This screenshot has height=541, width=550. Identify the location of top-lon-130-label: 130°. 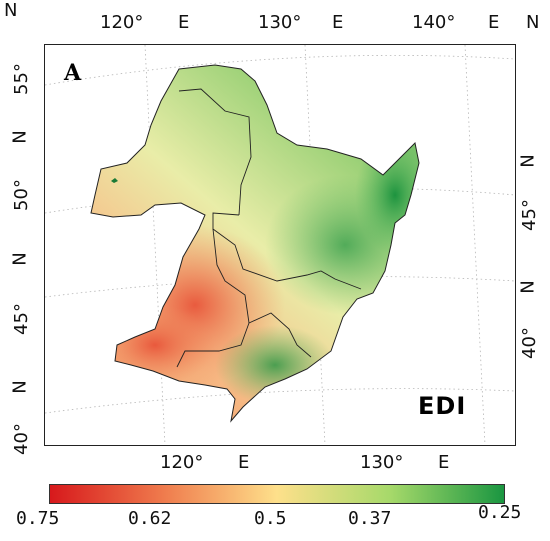
(280, 22).